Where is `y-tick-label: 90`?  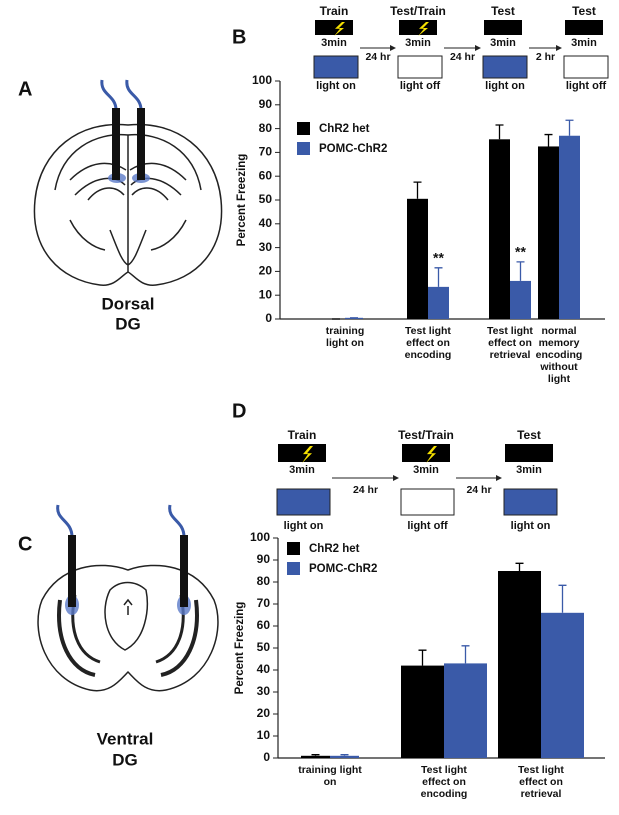
y-tick-label: 90 is located at coordinates (266, 104).